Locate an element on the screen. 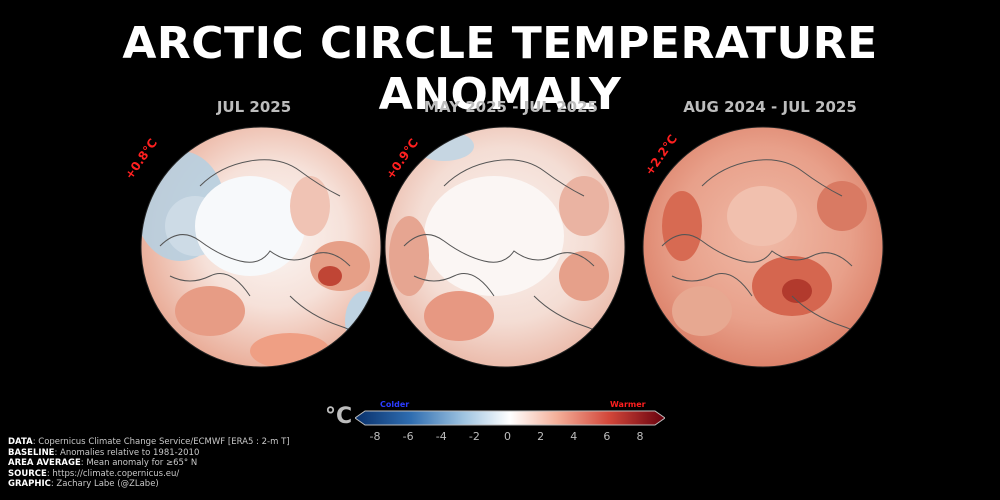 Image resolution: width=1000 pixels, height=500 pixels. colorbar-tick-label: 8 is located at coordinates (640, 436).